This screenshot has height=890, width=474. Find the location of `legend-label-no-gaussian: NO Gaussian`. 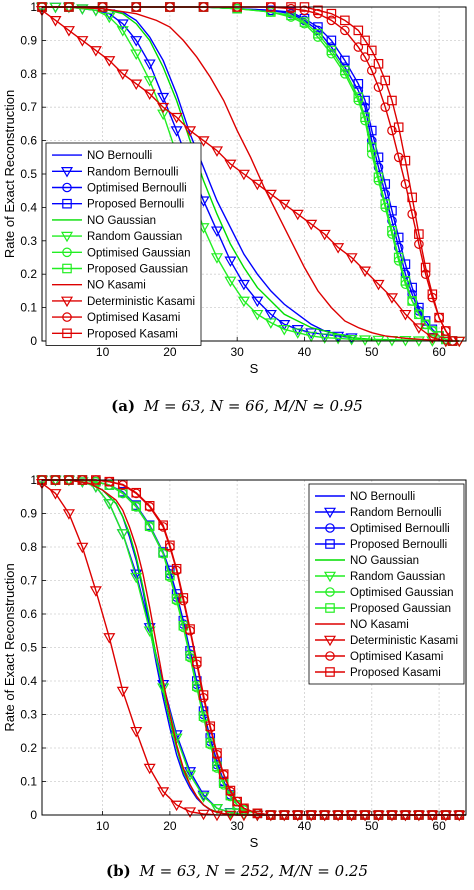

legend-label-no-gaussian: NO Gaussian is located at coordinates (384, 561).